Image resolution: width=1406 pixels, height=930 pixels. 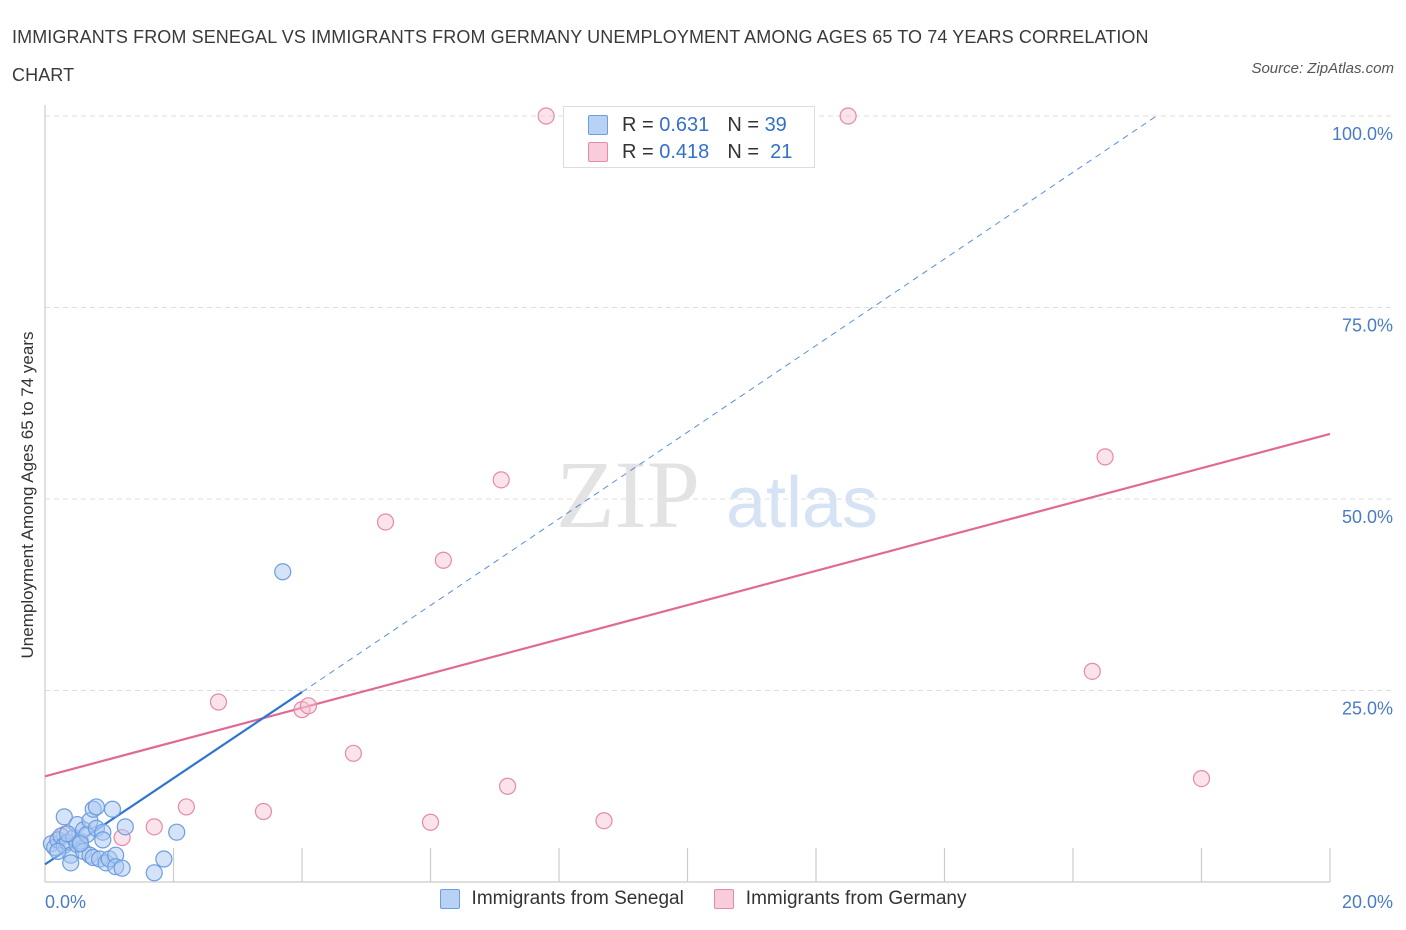 I want to click on watermark-zip: ZIP, so click(x=628, y=494).